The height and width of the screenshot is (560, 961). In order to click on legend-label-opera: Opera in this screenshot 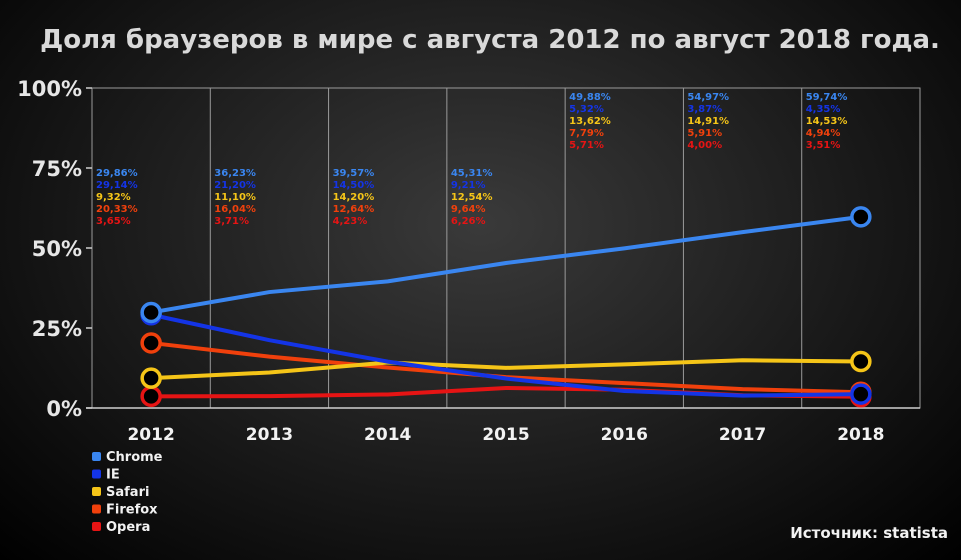, I will do `click(128, 527)`.